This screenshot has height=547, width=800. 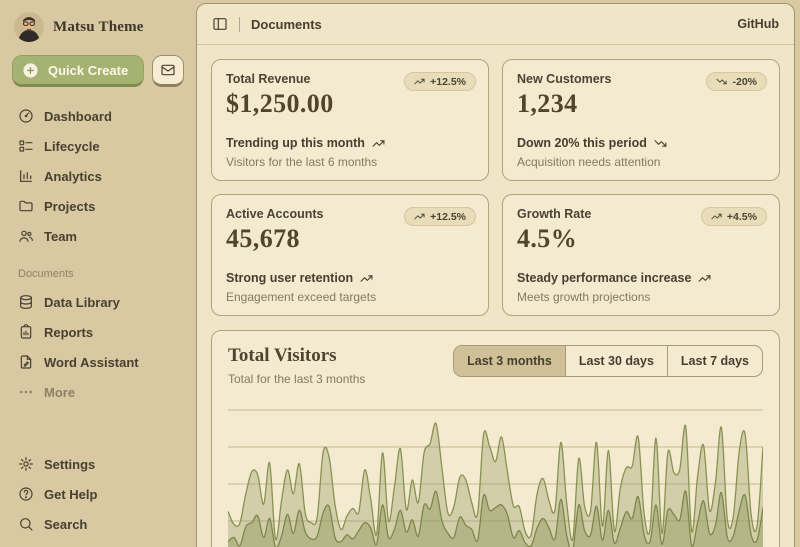 I want to click on card-footer-desc: Engagement exceed targets, so click(x=301, y=297).